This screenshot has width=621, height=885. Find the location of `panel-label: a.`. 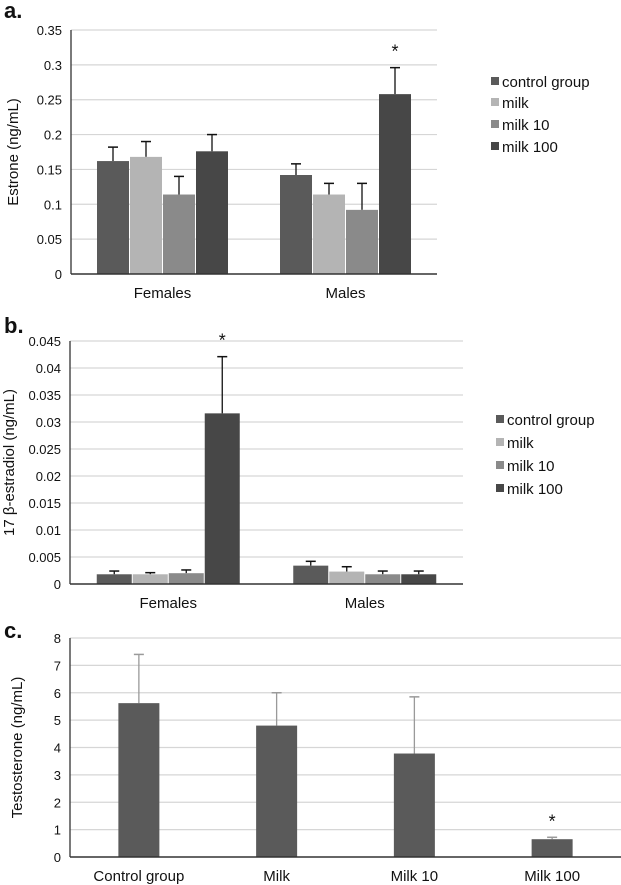

panel-label: a. is located at coordinates (13, 11).